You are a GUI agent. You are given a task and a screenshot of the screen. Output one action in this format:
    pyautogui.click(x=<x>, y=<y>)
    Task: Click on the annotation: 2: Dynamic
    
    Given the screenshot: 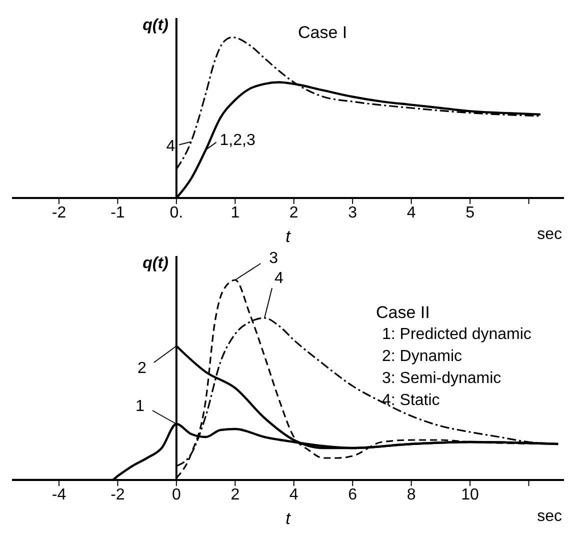 What is the action you would take?
    pyautogui.click(x=422, y=357)
    